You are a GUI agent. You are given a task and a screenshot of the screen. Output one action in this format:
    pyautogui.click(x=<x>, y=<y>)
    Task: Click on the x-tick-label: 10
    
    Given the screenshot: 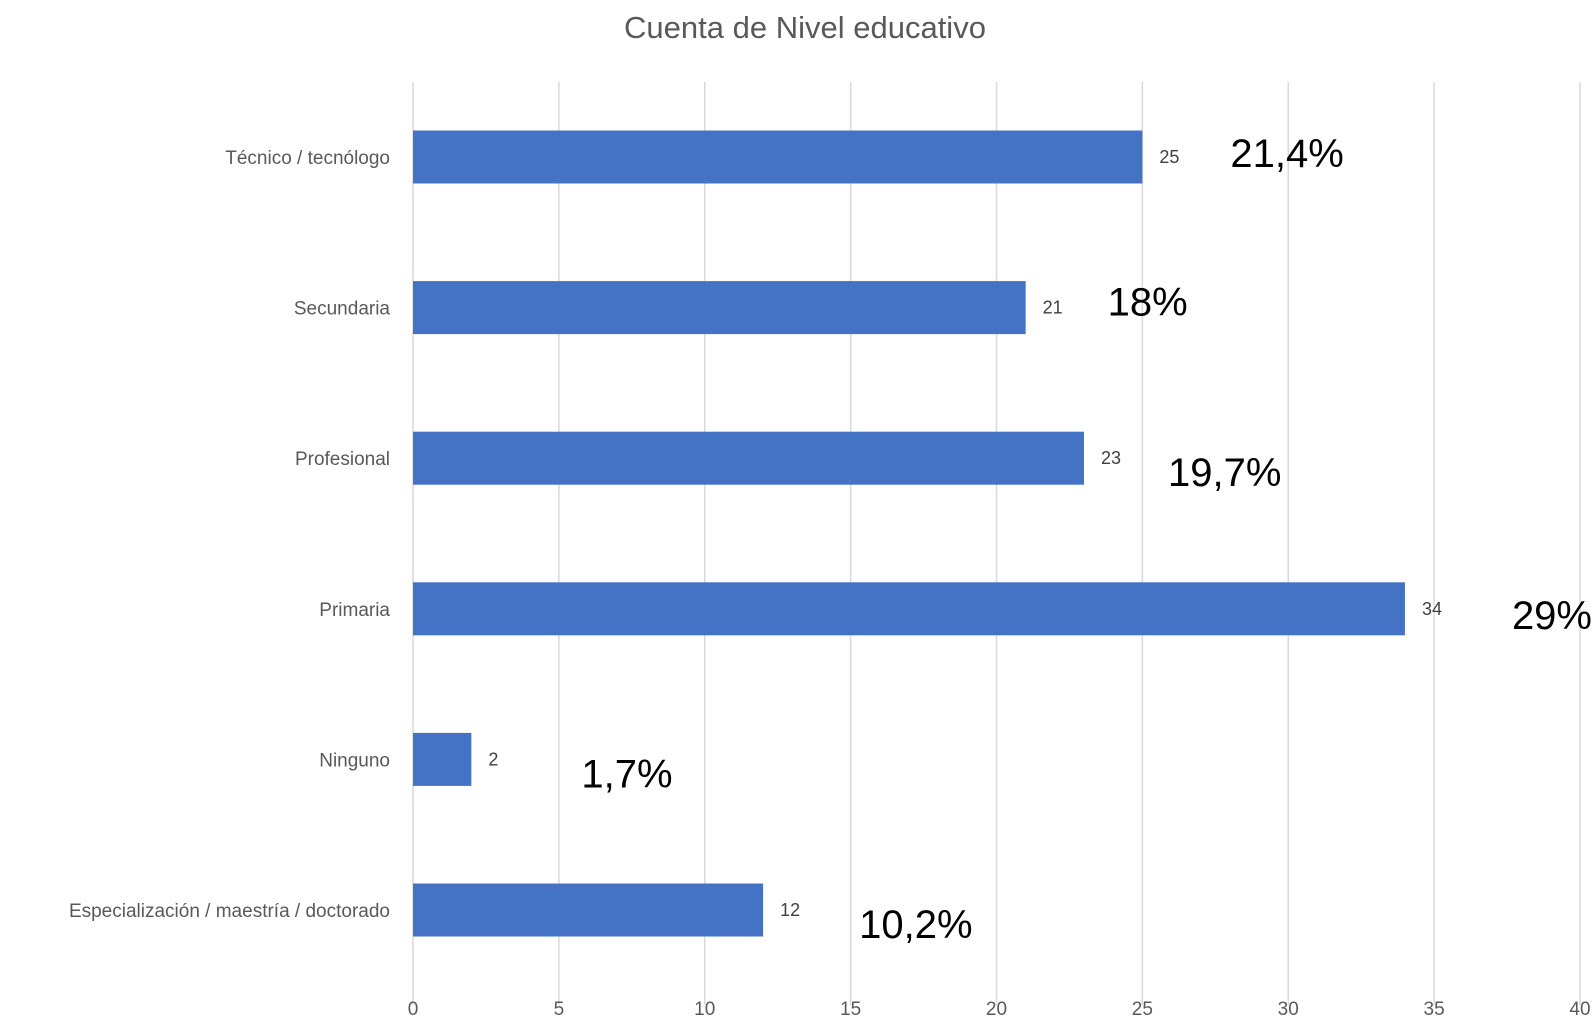 What is the action you would take?
    pyautogui.click(x=704, y=1009)
    